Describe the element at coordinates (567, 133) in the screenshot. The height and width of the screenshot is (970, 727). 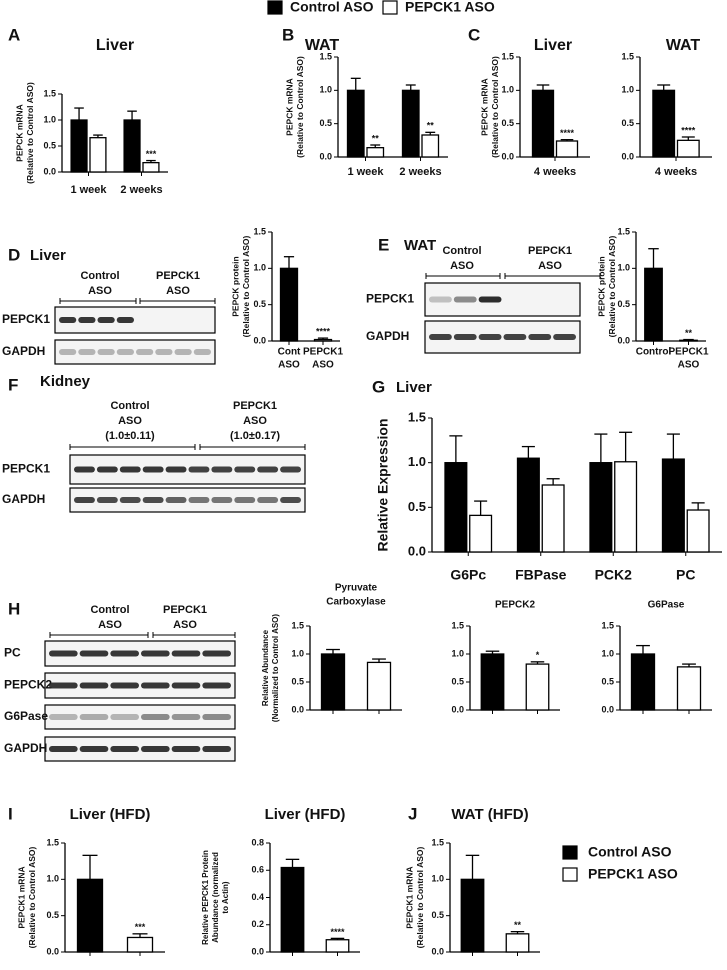
I see `significance: ****` at that location.